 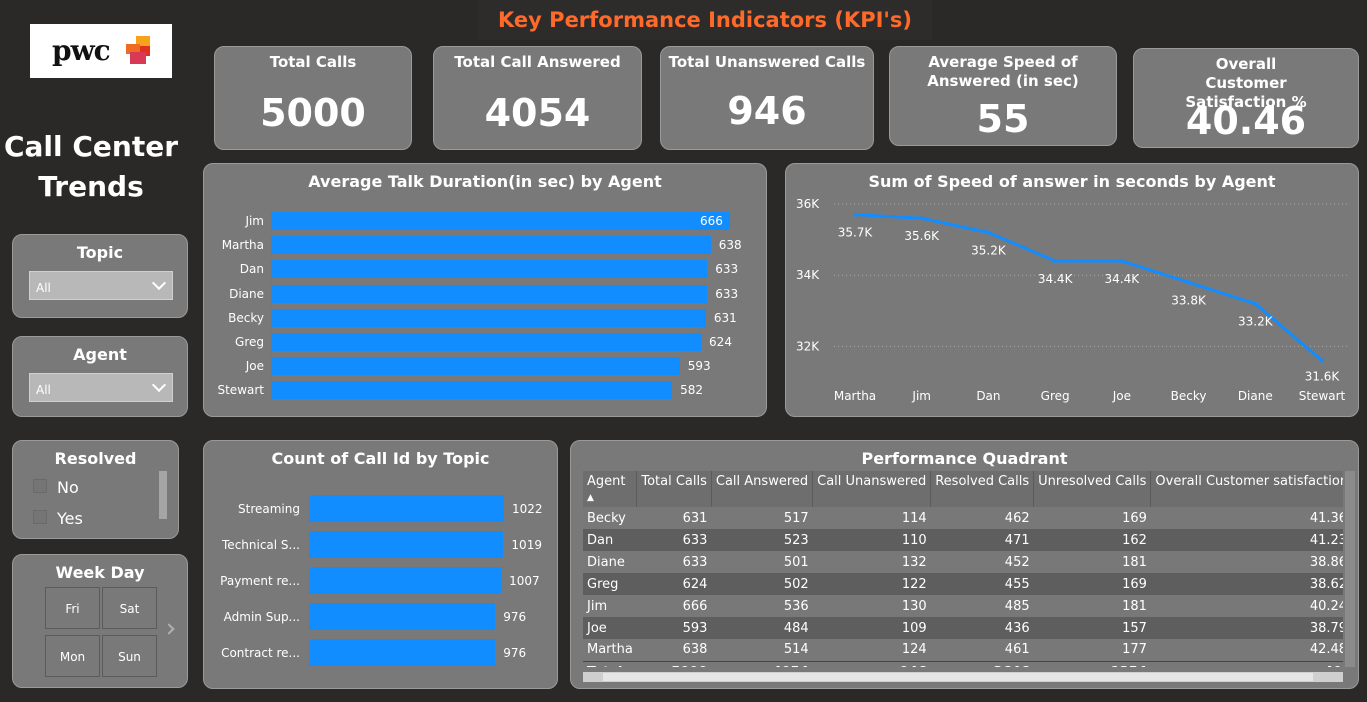 I want to click on table-cell-csat: 38.86, so click(x=1247, y=562).